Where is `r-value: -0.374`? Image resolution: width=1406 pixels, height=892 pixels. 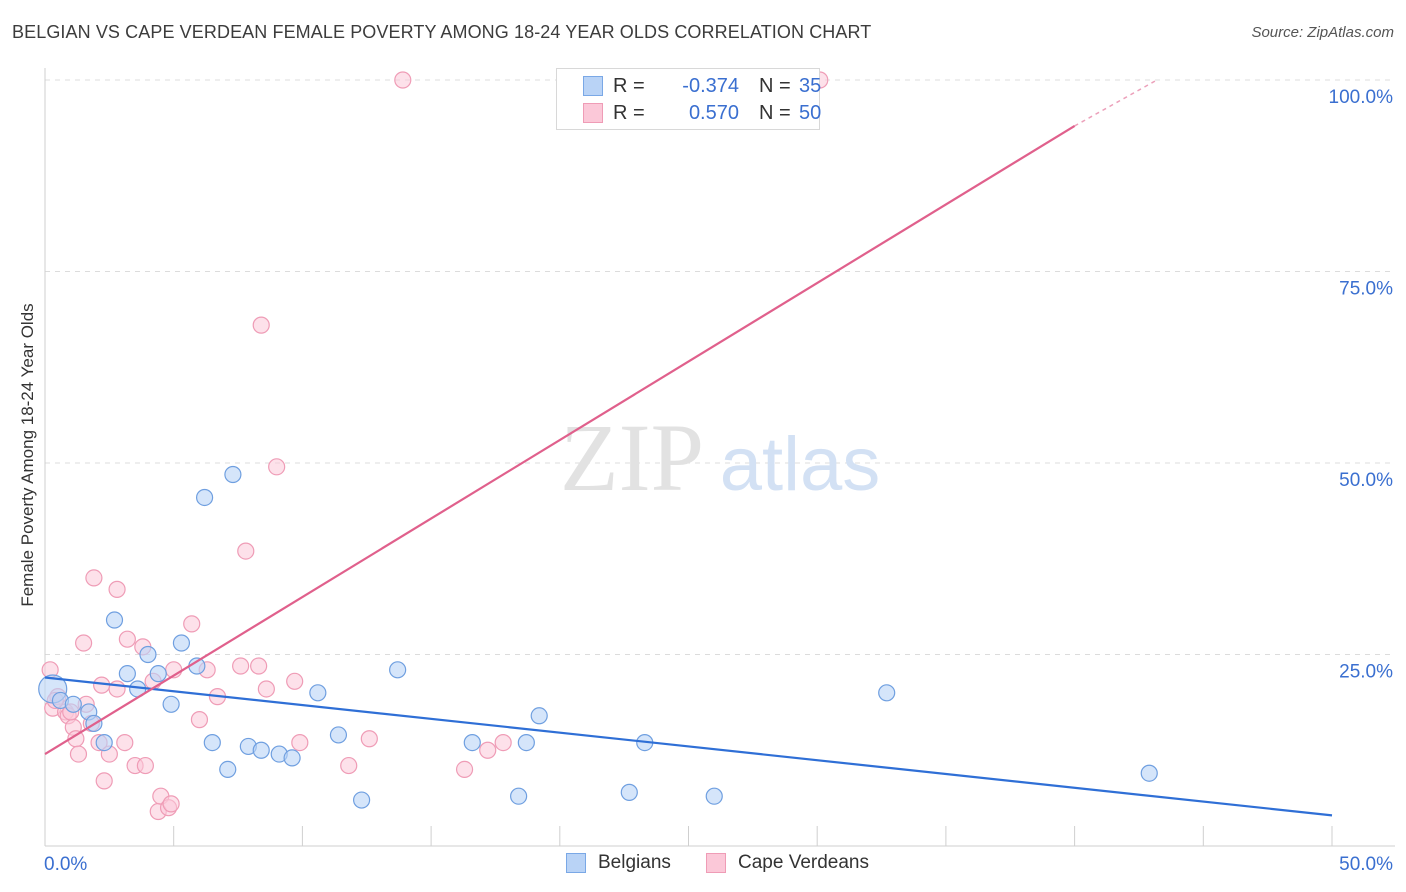 r-value: -0.374 is located at coordinates (710, 86).